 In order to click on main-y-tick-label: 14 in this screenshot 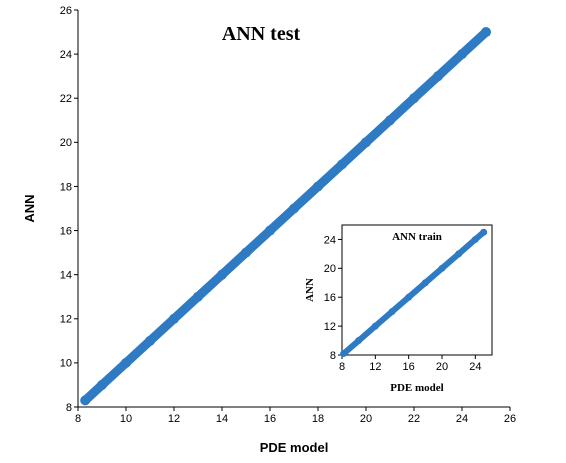, I will do `click(66, 276)`.